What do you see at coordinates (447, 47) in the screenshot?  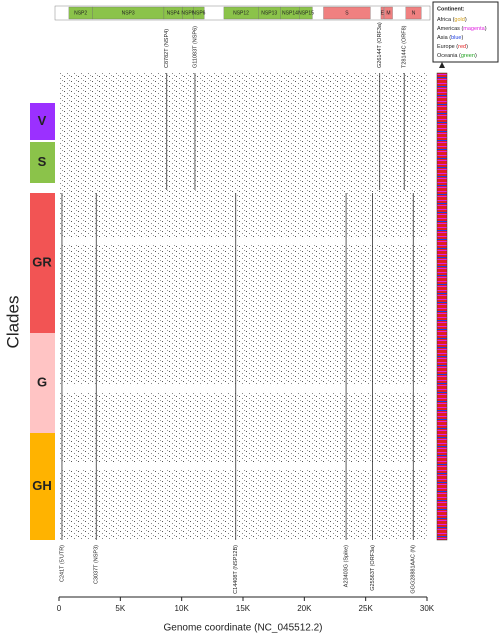 I see `legend-prefix: Europe (` at bounding box center [447, 47].